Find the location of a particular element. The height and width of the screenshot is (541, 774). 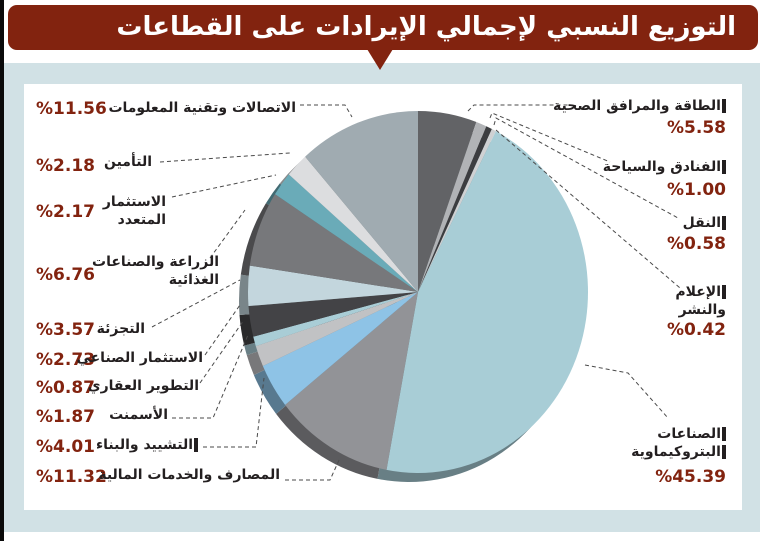

label-energy: الطاقة والمرافق الصحية is located at coordinates (639, 106).